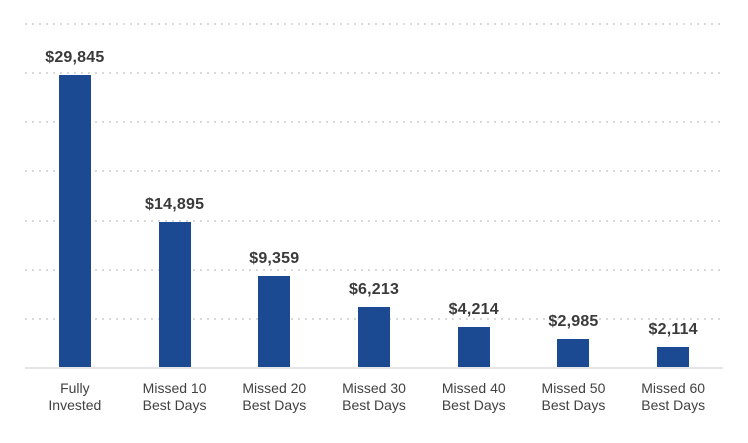  What do you see at coordinates (75, 405) in the screenshot?
I see `x-axis-label-line: Invested` at bounding box center [75, 405].